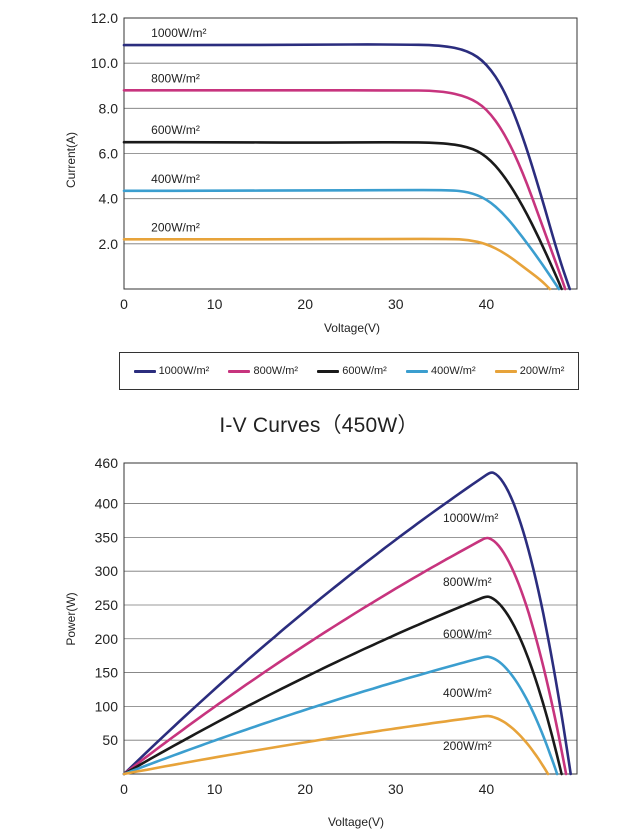 The width and height of the screenshot is (638, 835). Describe the element at coordinates (107, 639) in the screenshot. I see `y-tick-label: 200` at that location.